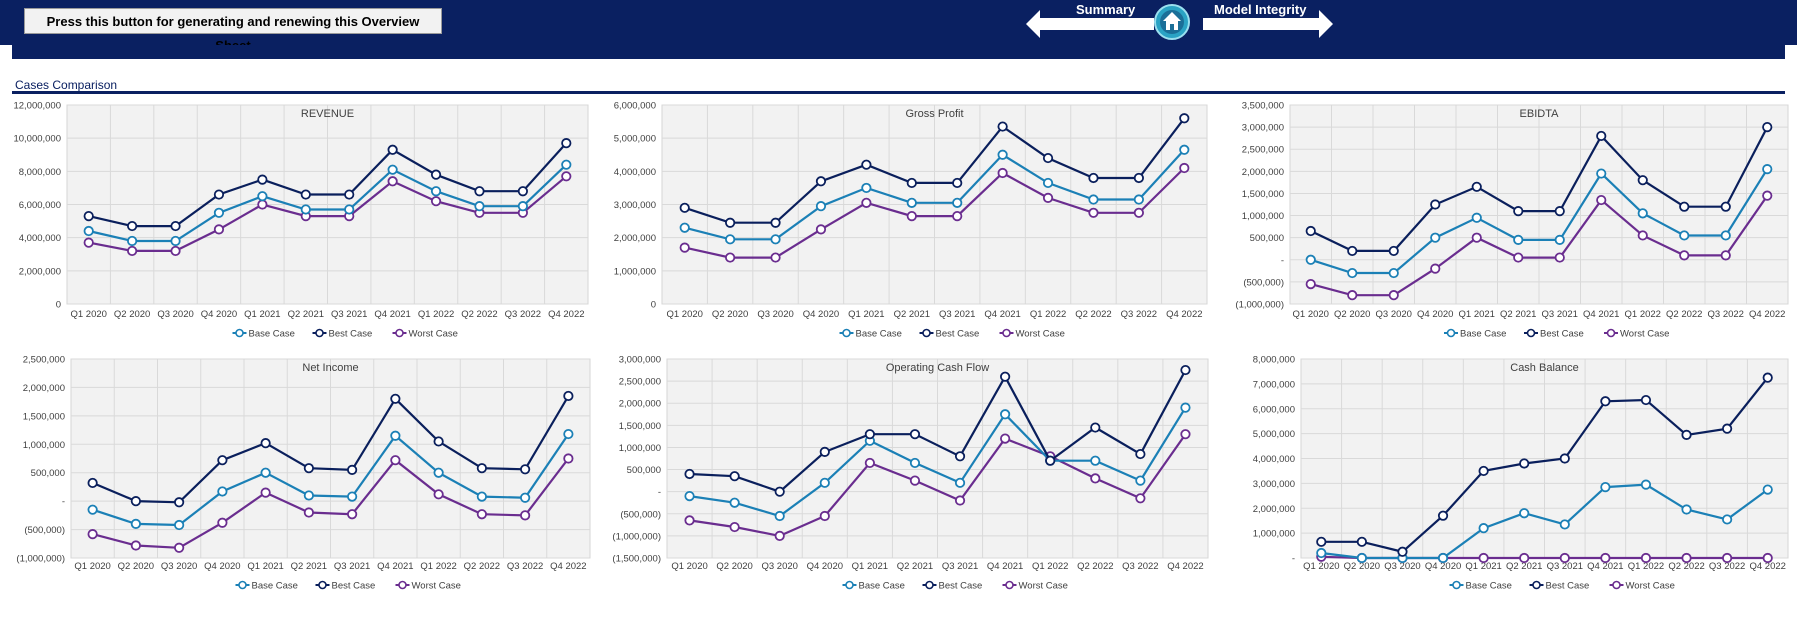  I want to click on x-tick-label: Q1 2021, so click(870, 566).